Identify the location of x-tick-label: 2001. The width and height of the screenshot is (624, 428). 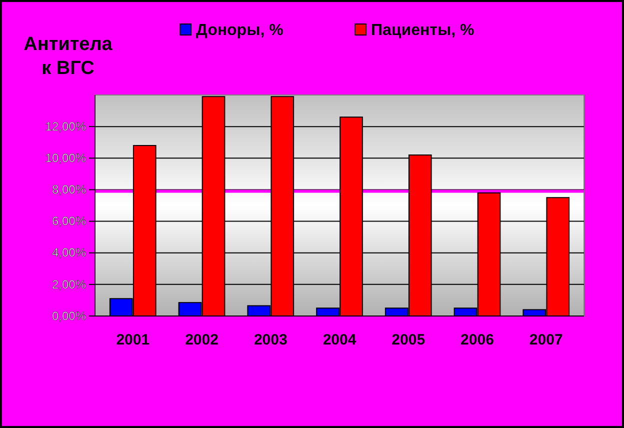
(133, 340).